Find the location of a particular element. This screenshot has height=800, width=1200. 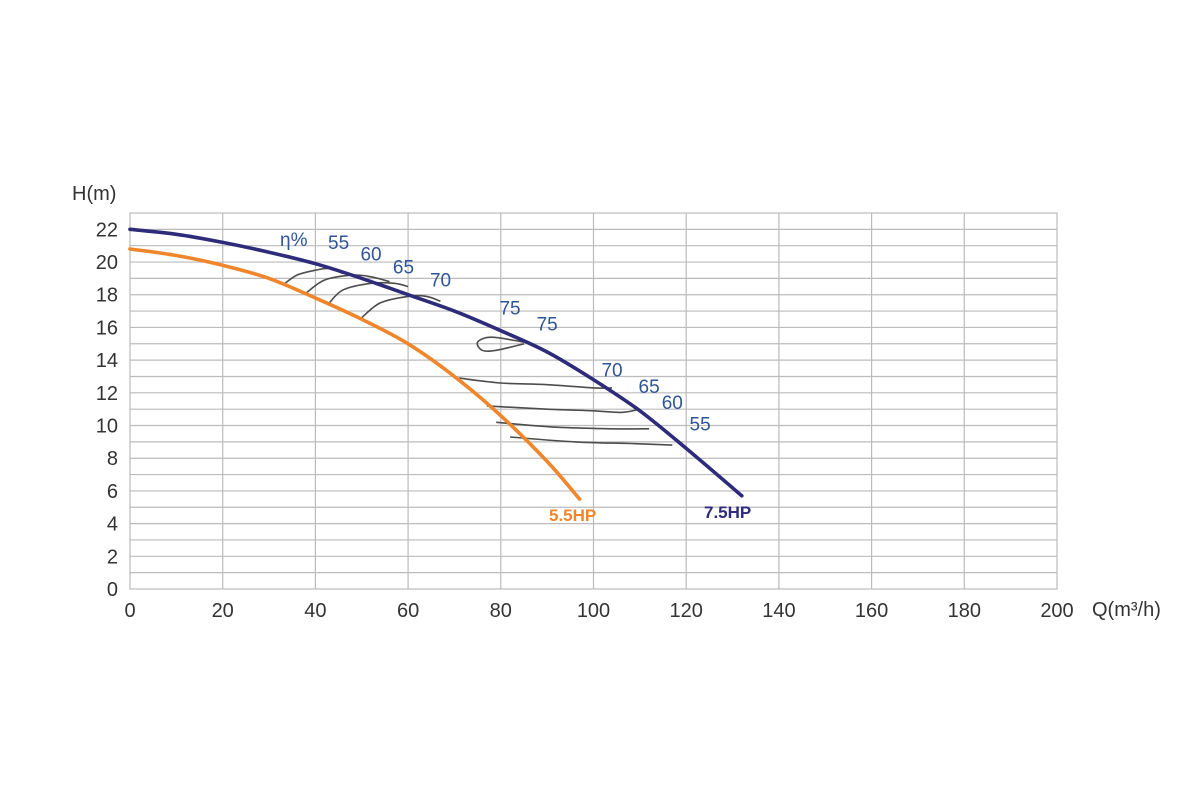

x-tick-label: 40 is located at coordinates (315, 611).